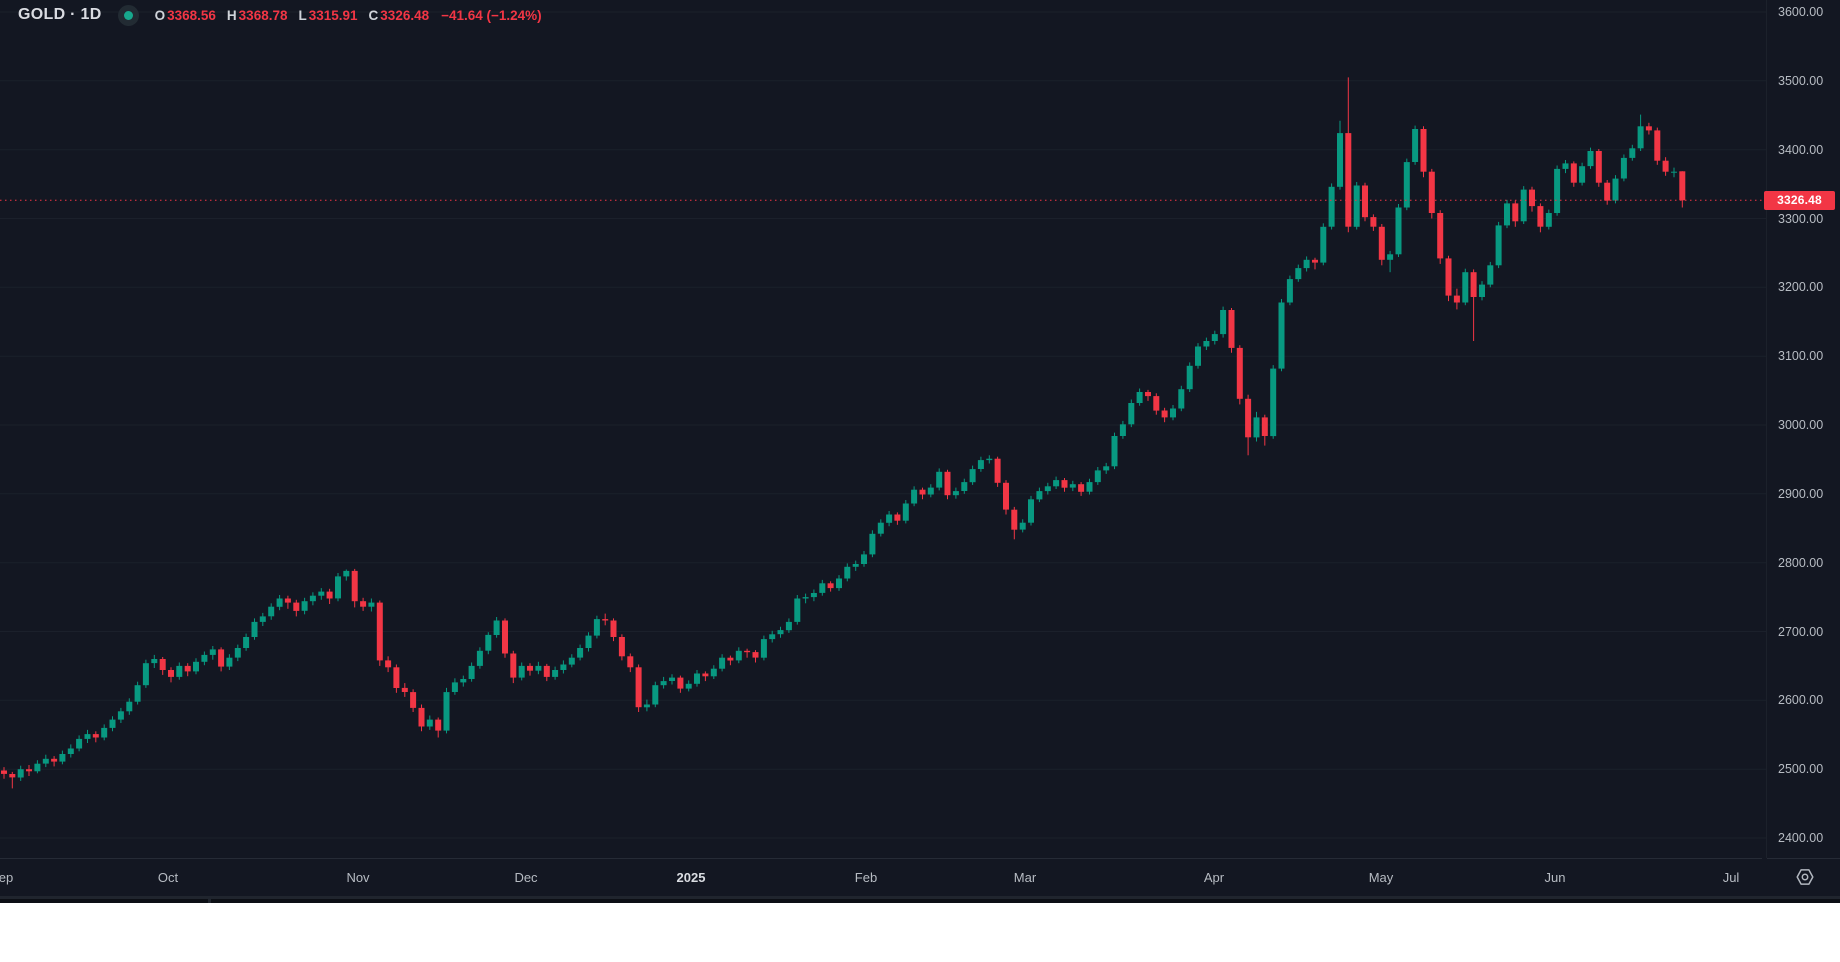 This screenshot has width=1840, height=962. I want to click on time-tick-label: Mar, so click(1025, 877).